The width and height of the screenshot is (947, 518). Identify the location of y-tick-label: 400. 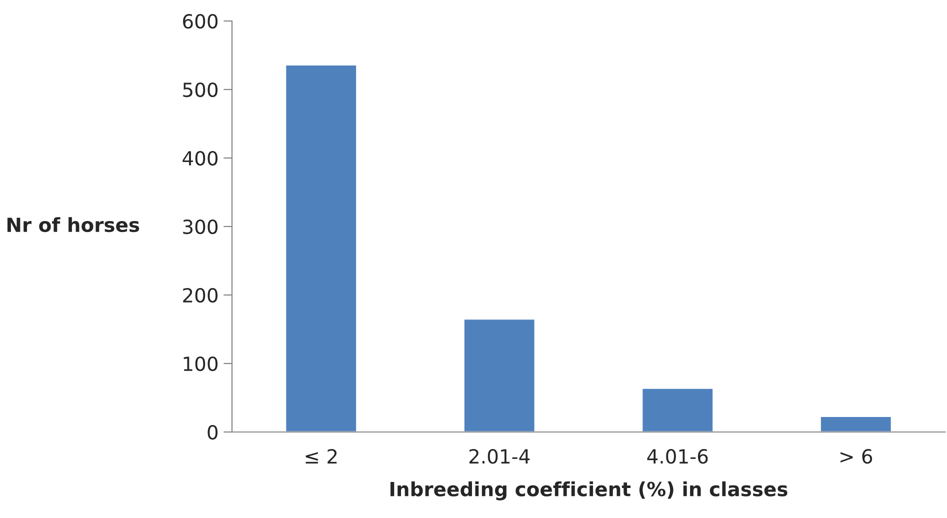
(200, 158).